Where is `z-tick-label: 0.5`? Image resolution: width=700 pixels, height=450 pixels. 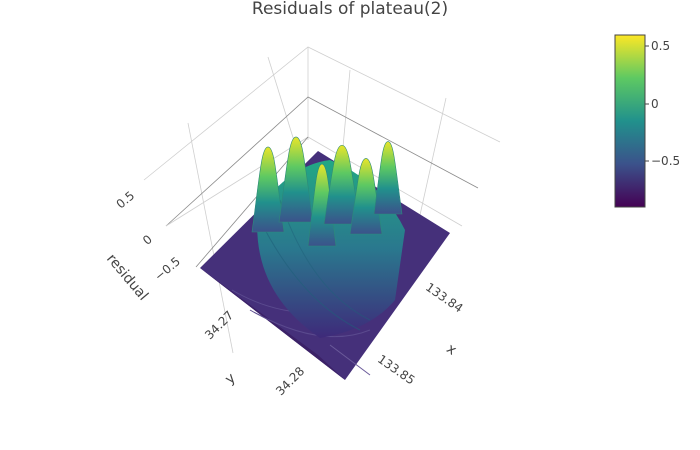 z-tick-label: 0.5 is located at coordinates (126, 199).